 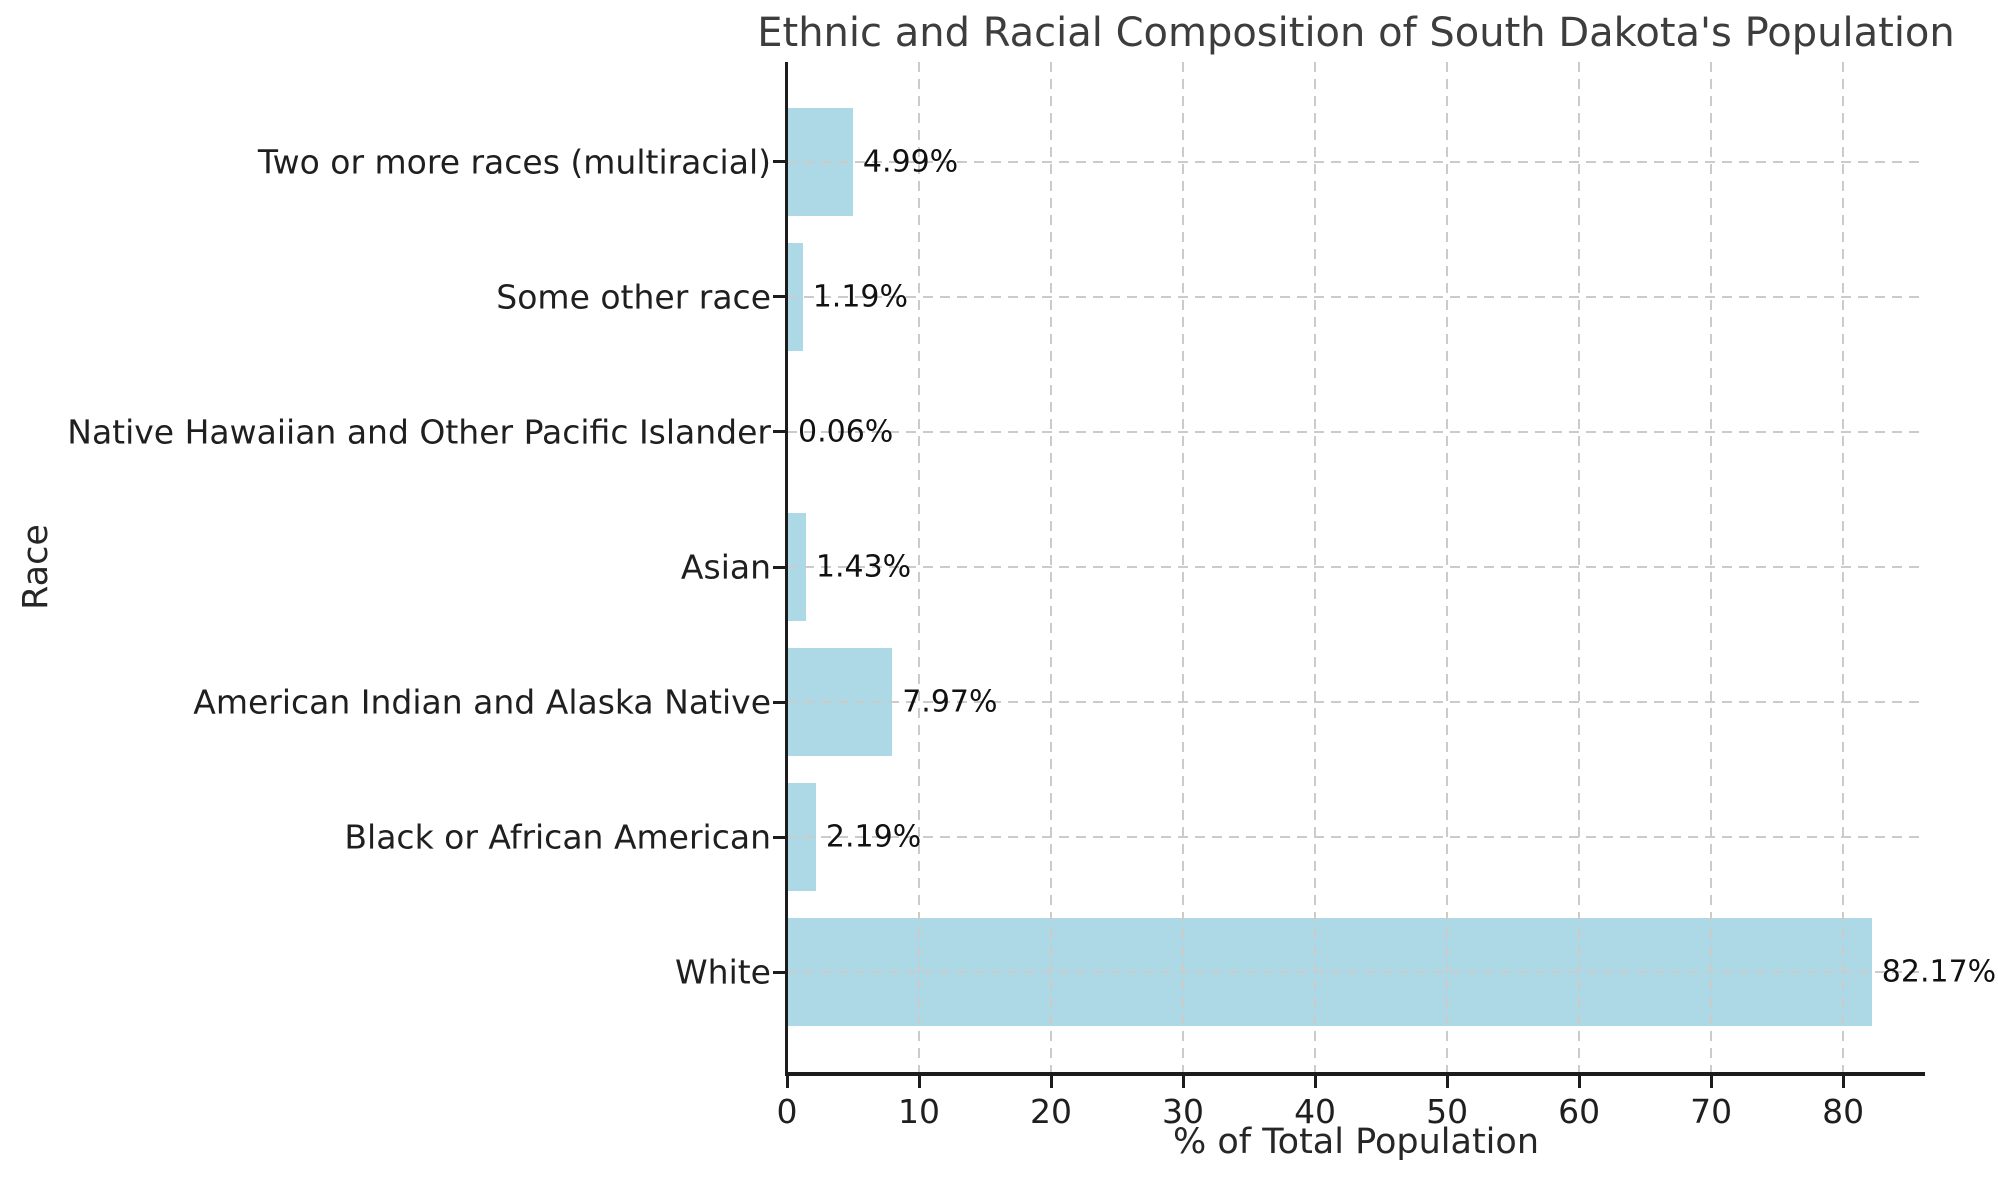 I want to click on bar-value-label: 1.43%, so click(x=863, y=567).